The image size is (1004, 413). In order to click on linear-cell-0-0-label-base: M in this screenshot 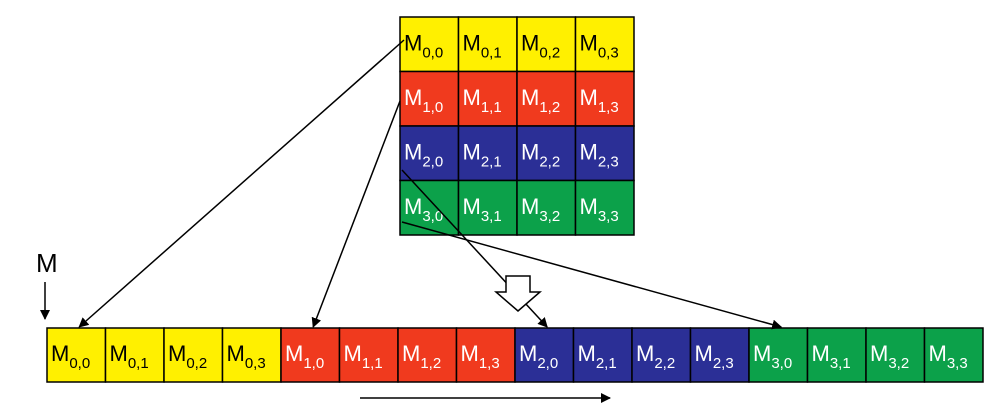, I will do `click(60, 353)`.